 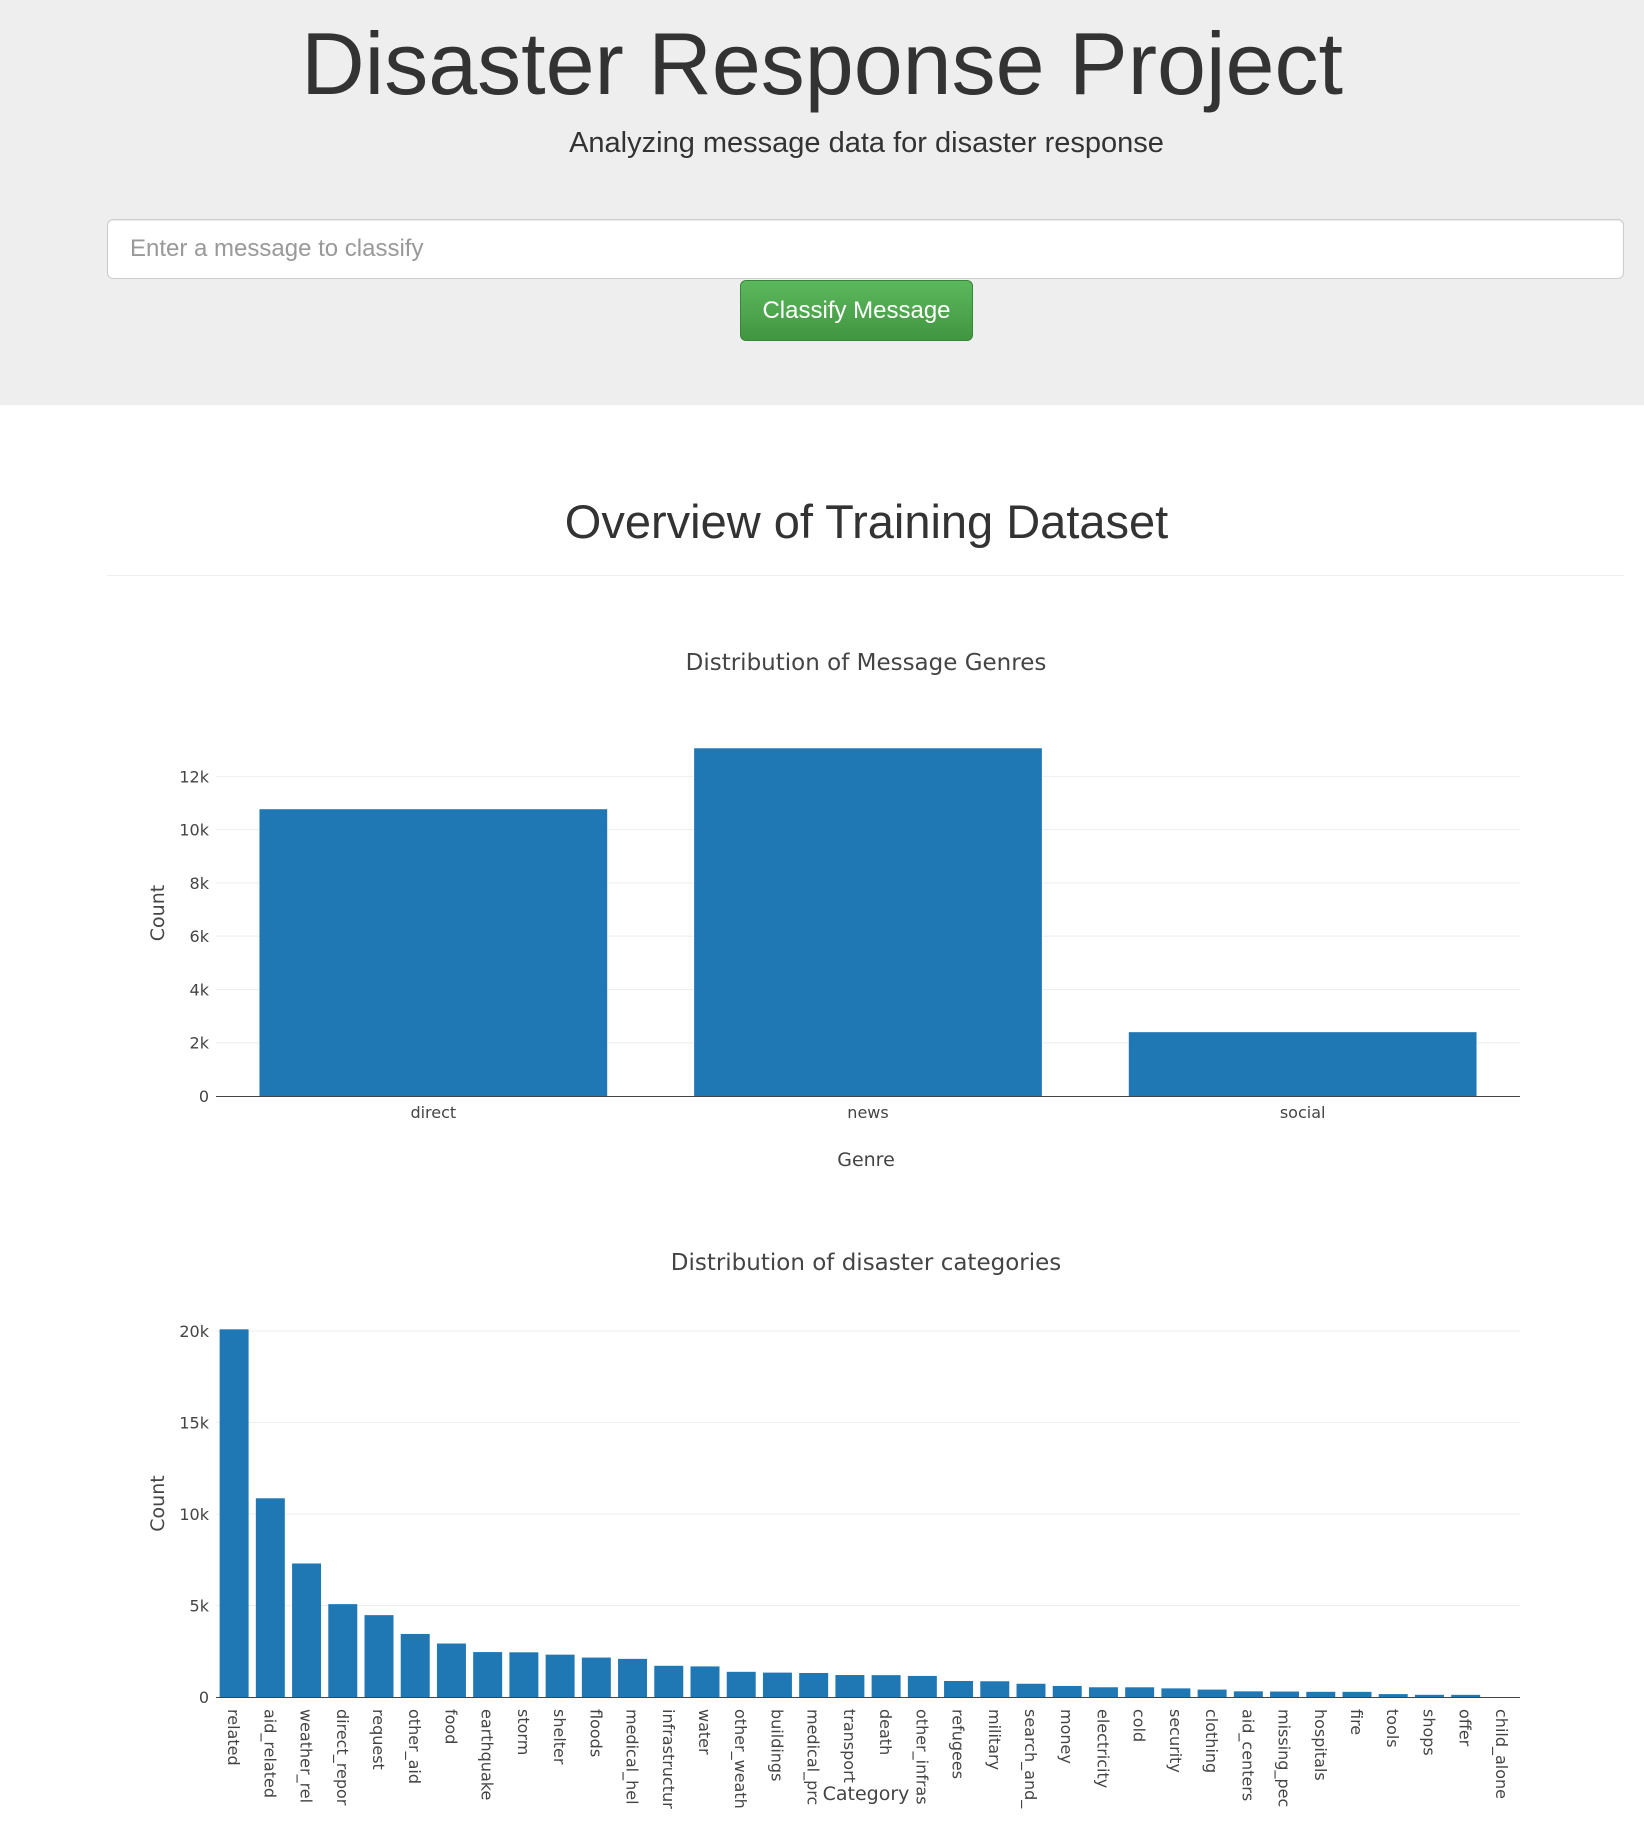 What do you see at coordinates (868, 922) in the screenshot?
I see `genre-bar-news` at bounding box center [868, 922].